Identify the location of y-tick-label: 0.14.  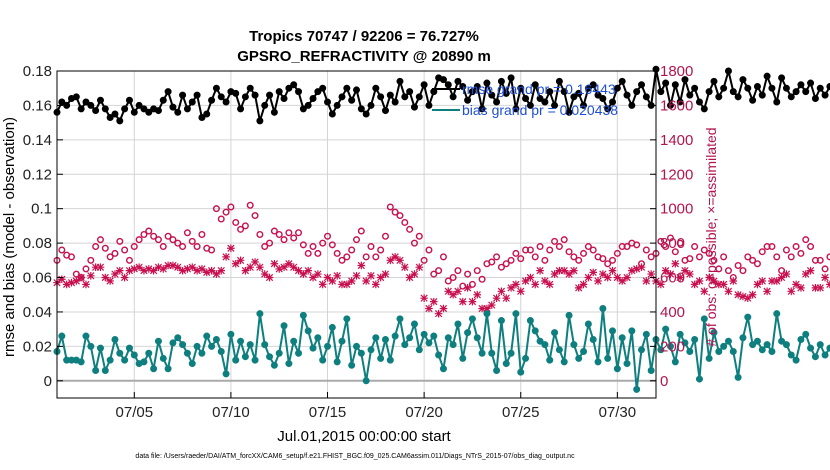
(37, 140).